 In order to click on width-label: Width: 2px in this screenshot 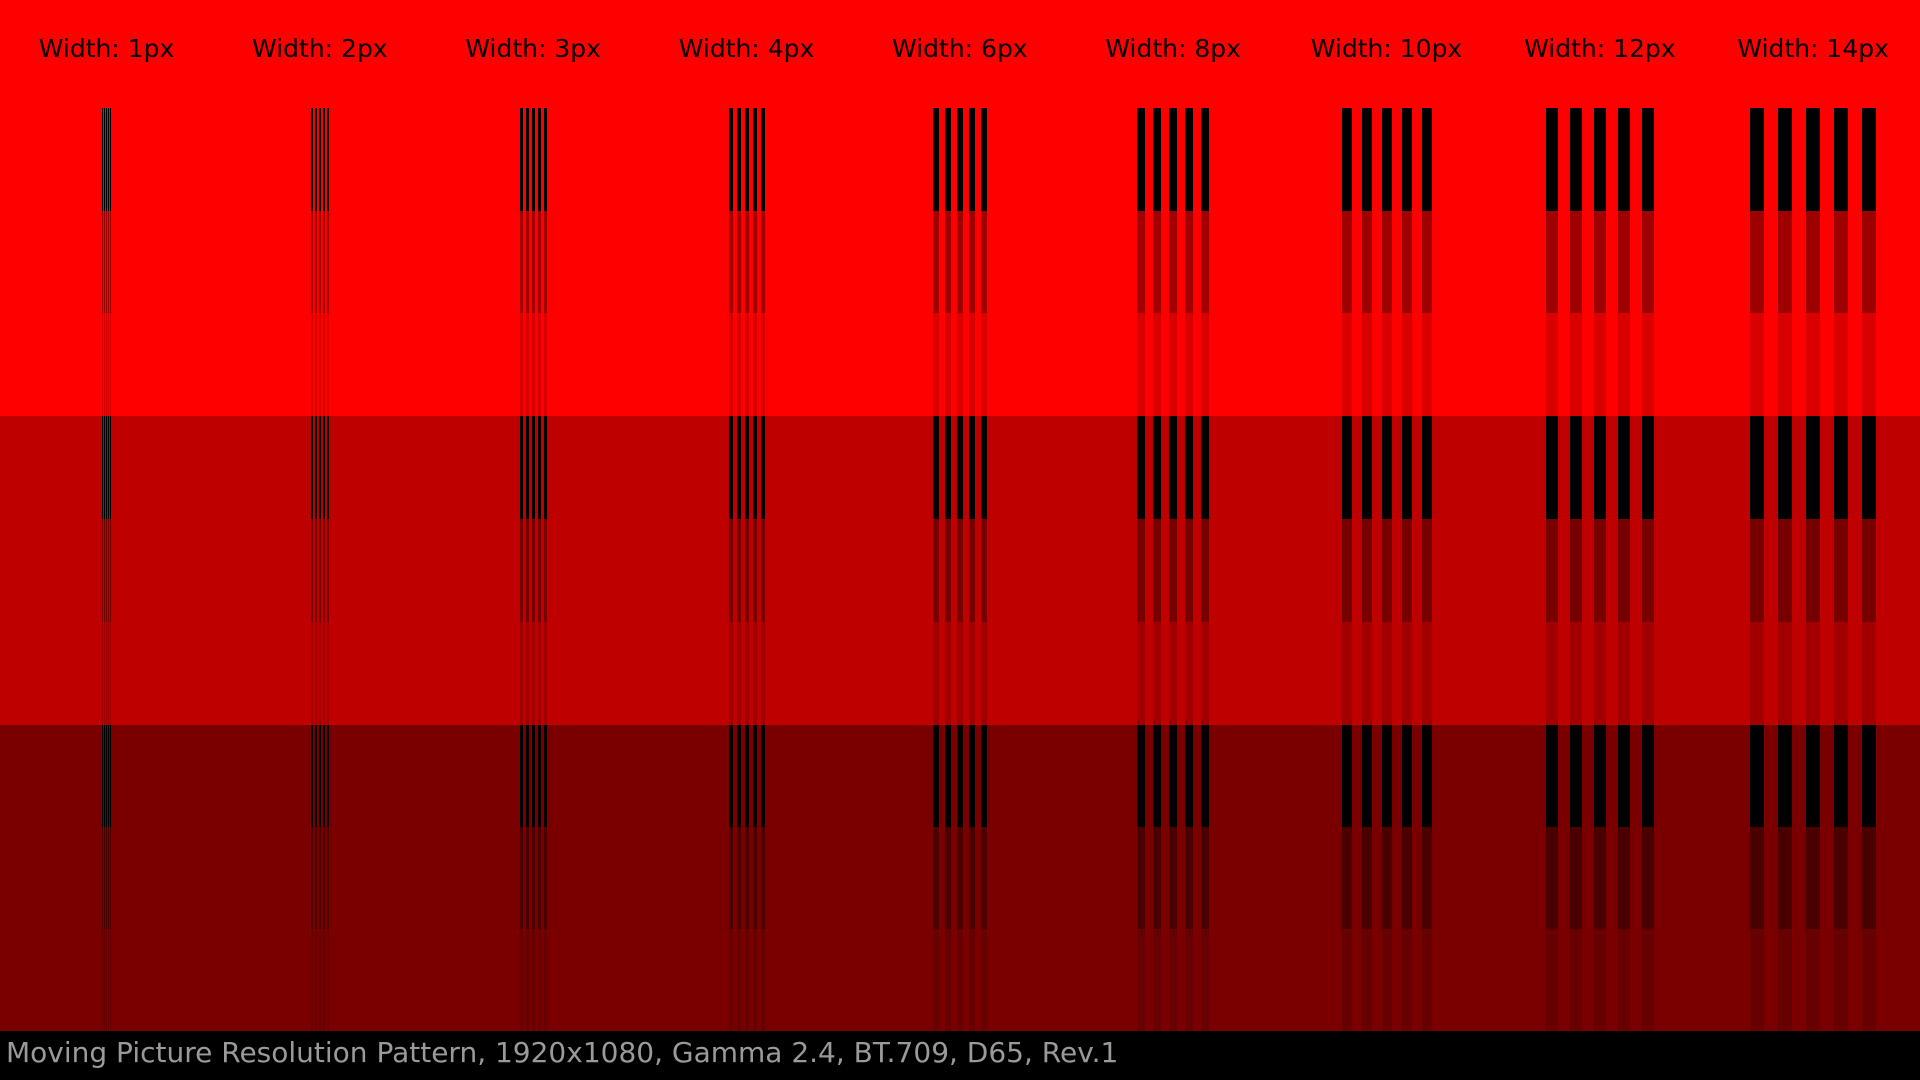, I will do `click(320, 48)`.